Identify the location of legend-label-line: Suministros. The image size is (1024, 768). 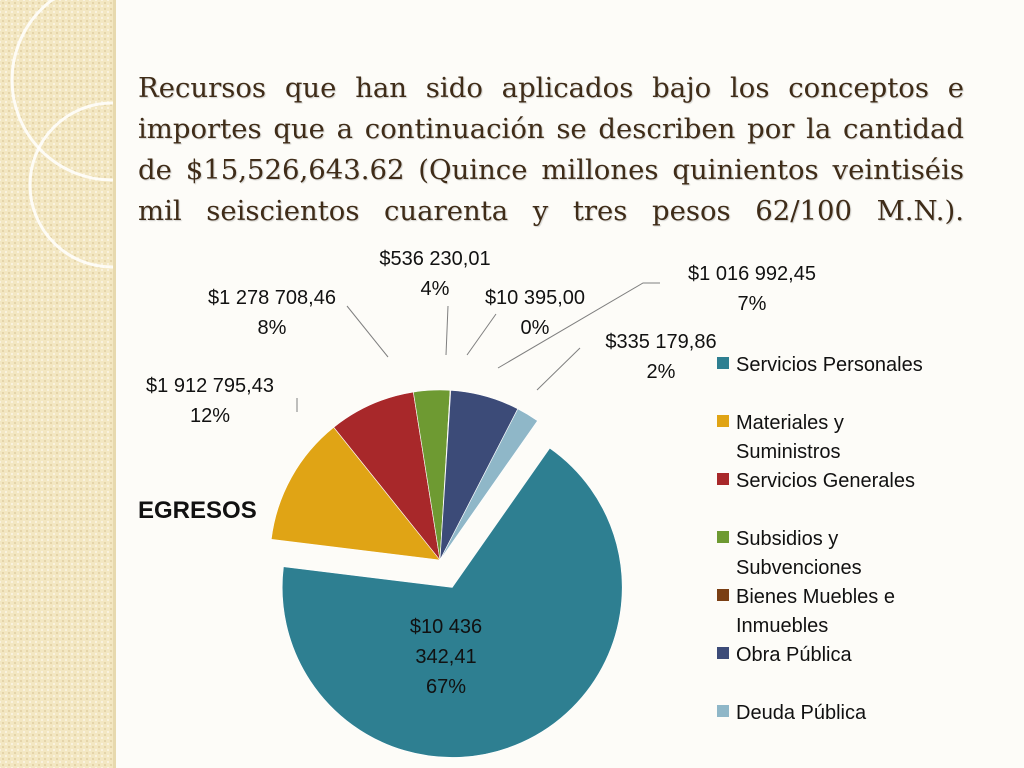
(788, 452).